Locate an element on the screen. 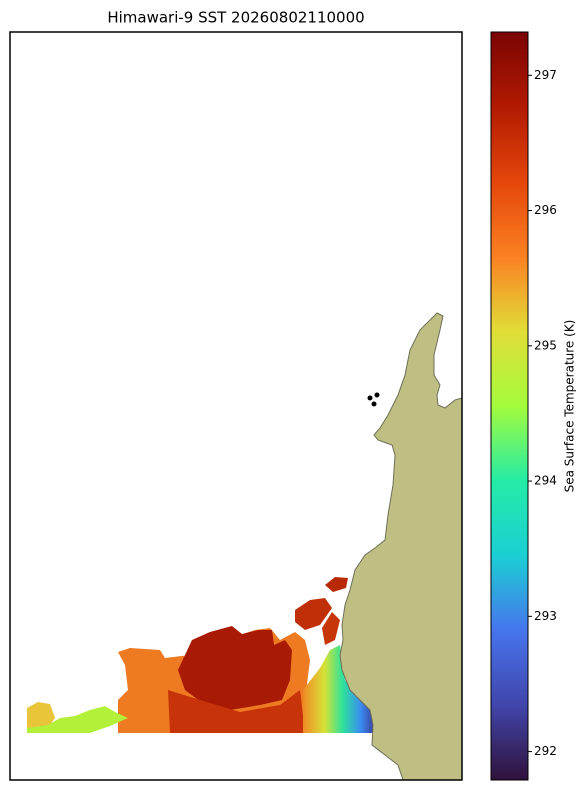  sst-coast is located at coordinates (339, 689).